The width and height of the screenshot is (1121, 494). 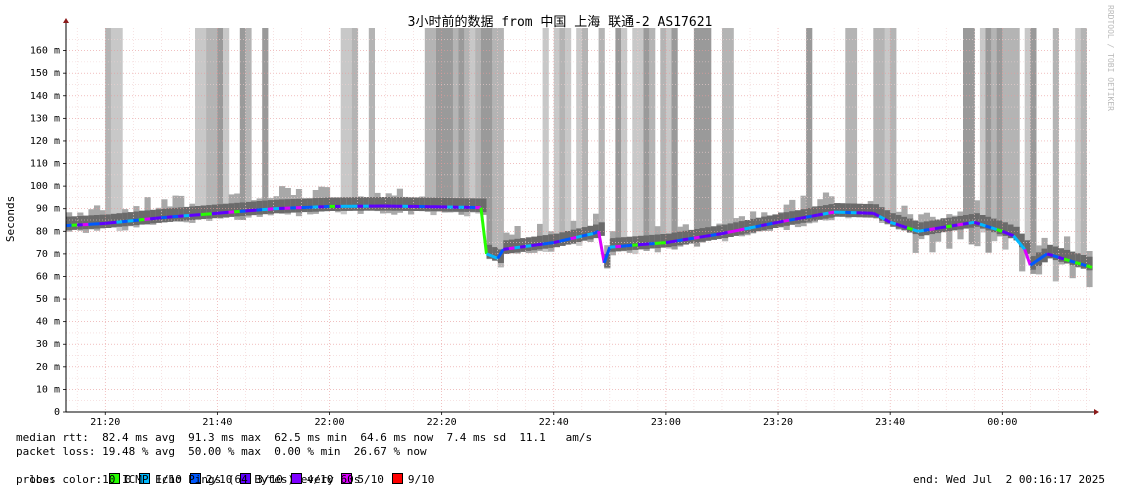 What do you see at coordinates (311, 479) in the screenshot?
I see `loss-color-item: 4/10` at bounding box center [311, 479].